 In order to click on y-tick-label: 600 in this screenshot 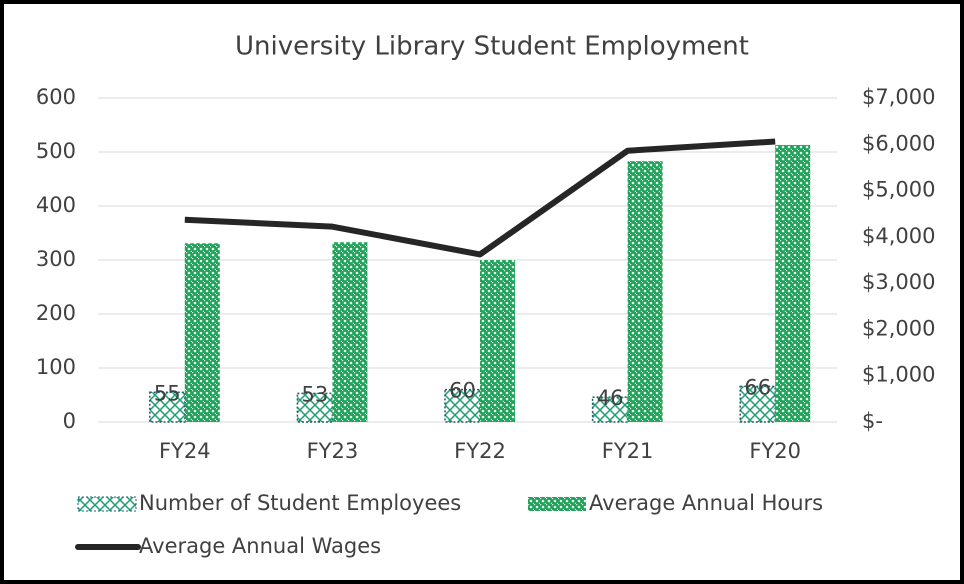, I will do `click(56, 97)`.